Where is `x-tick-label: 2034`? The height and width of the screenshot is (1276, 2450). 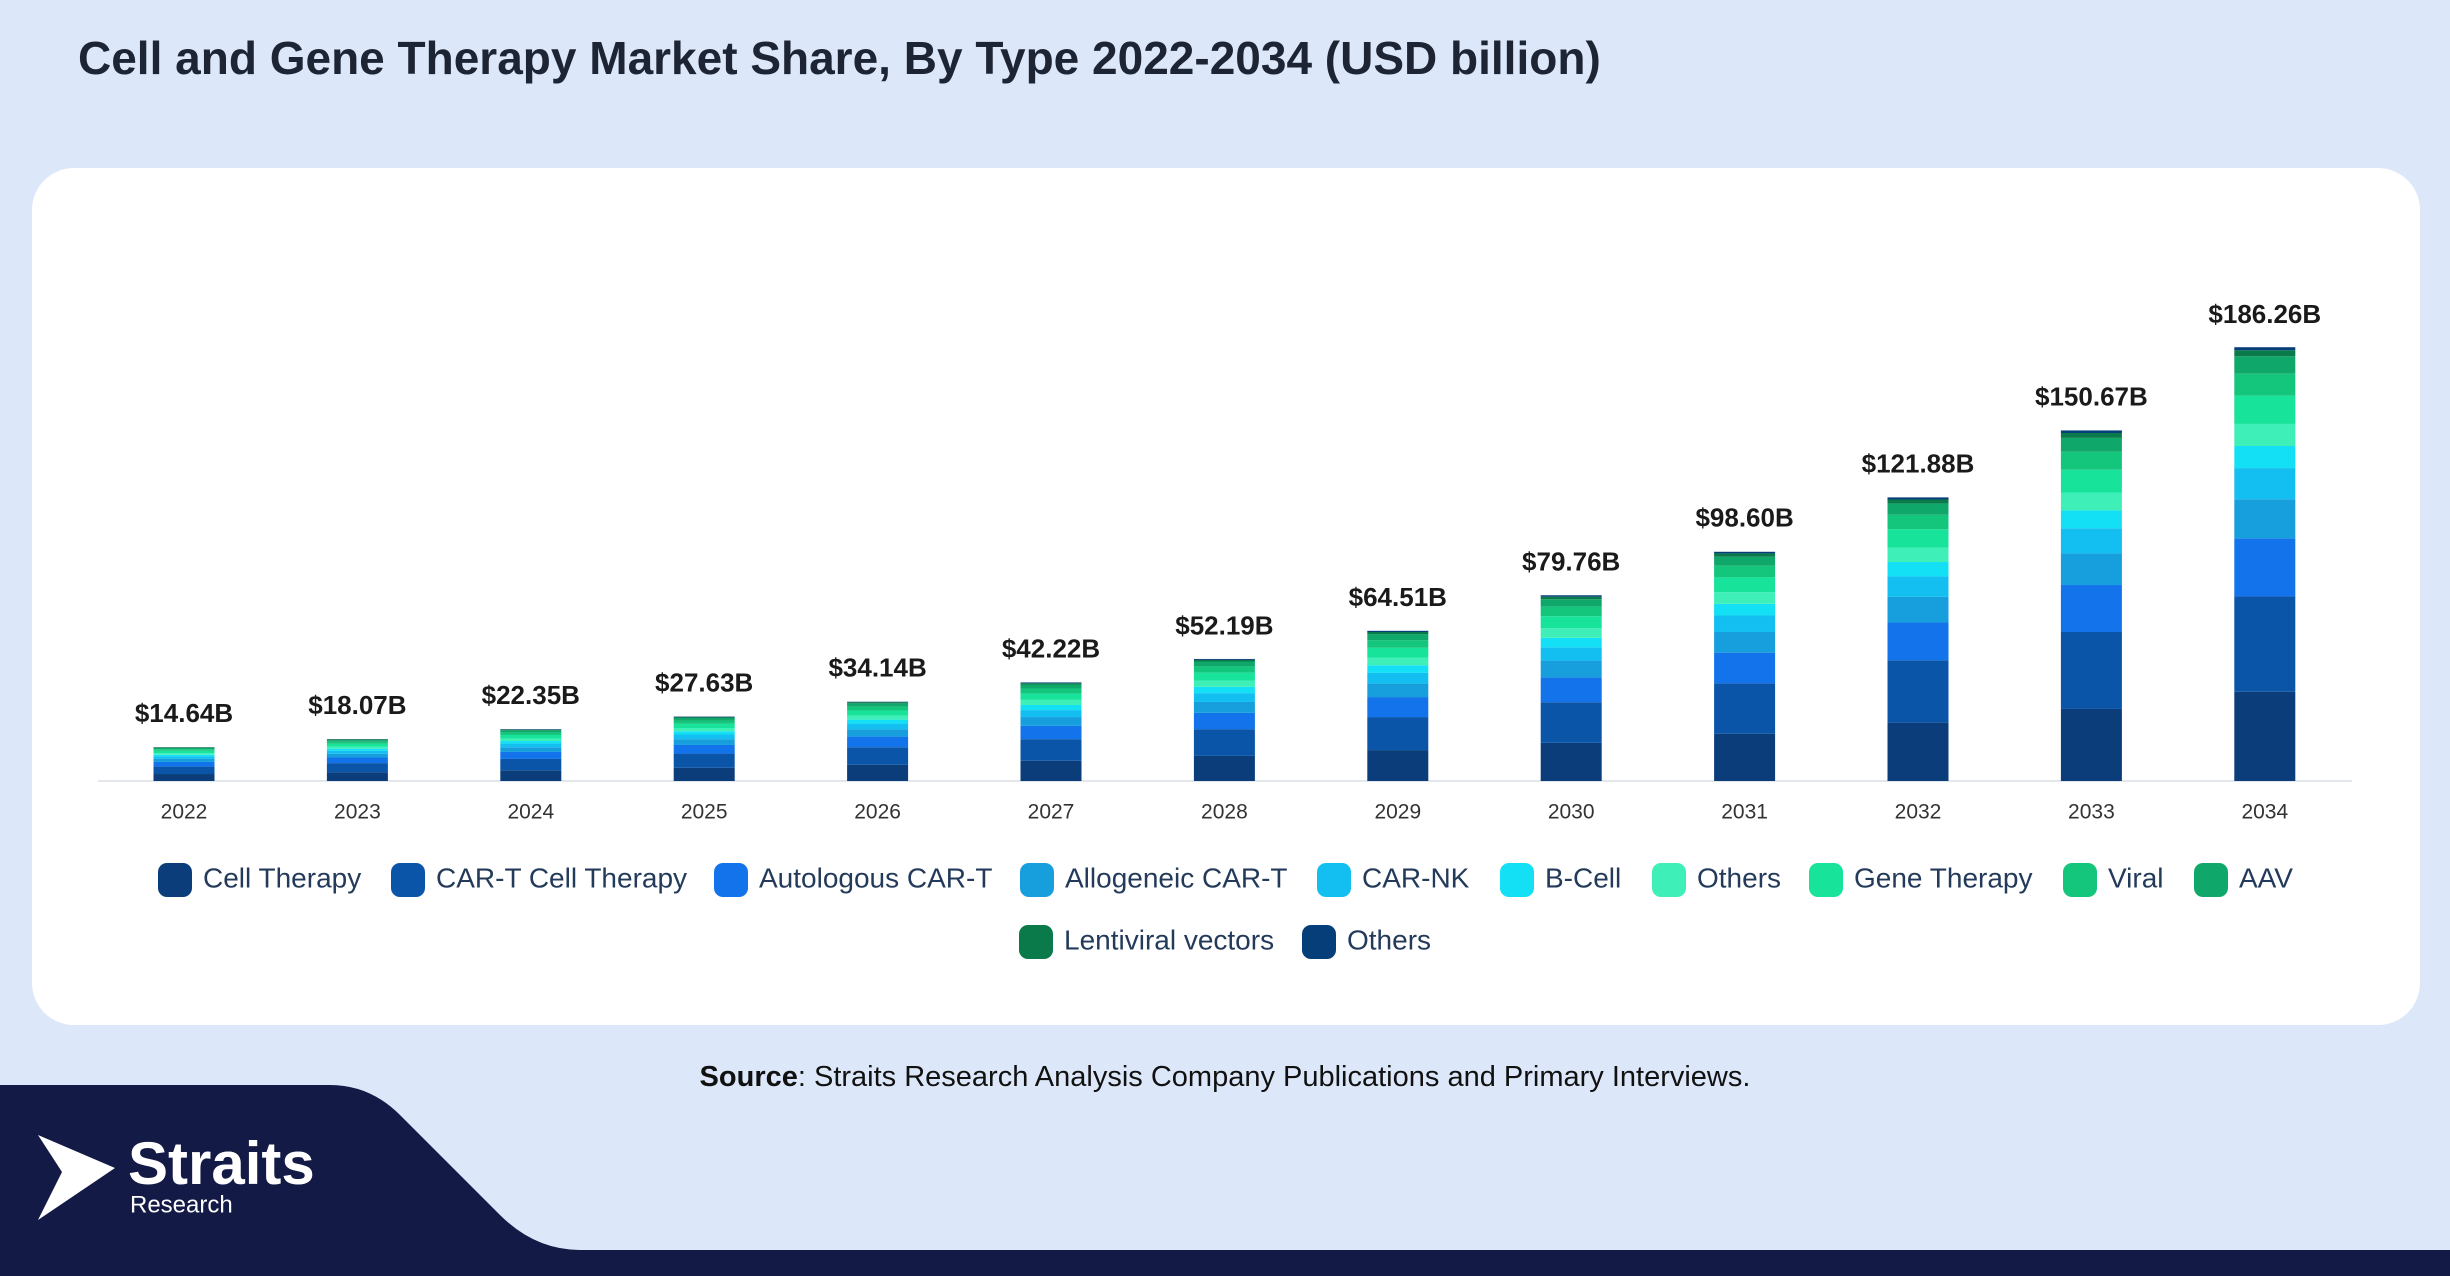 x-tick-label: 2034 is located at coordinates (2264, 812).